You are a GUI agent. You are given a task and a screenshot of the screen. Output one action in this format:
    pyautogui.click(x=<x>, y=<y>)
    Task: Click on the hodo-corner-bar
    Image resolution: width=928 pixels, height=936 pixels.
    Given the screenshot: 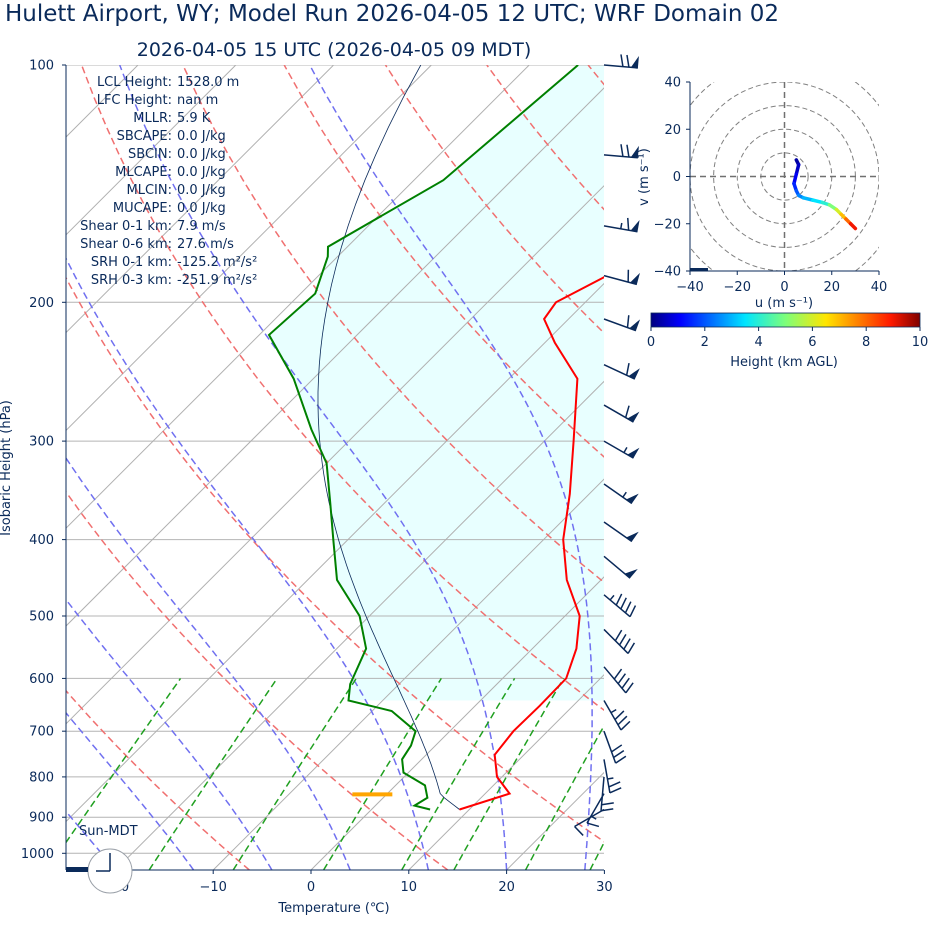 What is the action you would take?
    pyautogui.click(x=699, y=269)
    